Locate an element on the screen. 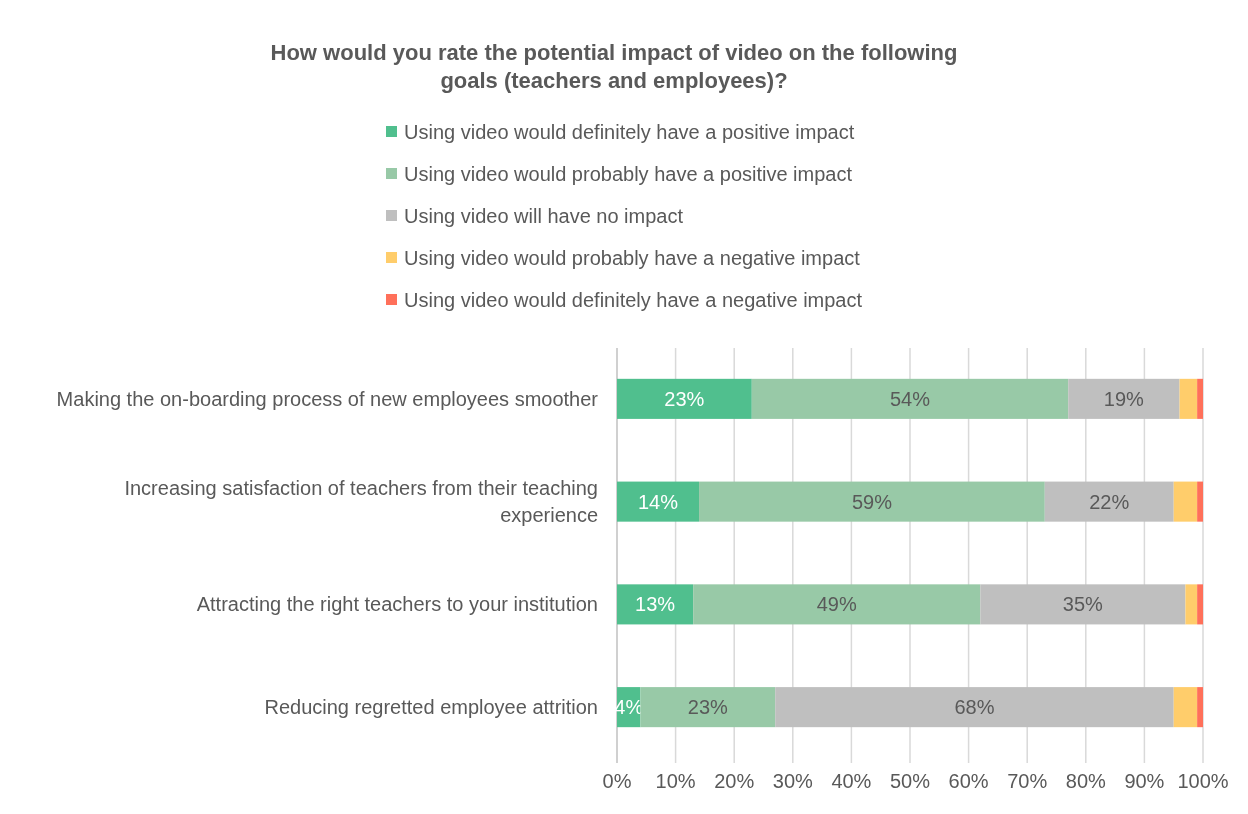 The image size is (1248, 814). x-tick-label: 100% is located at coordinates (1203, 781).